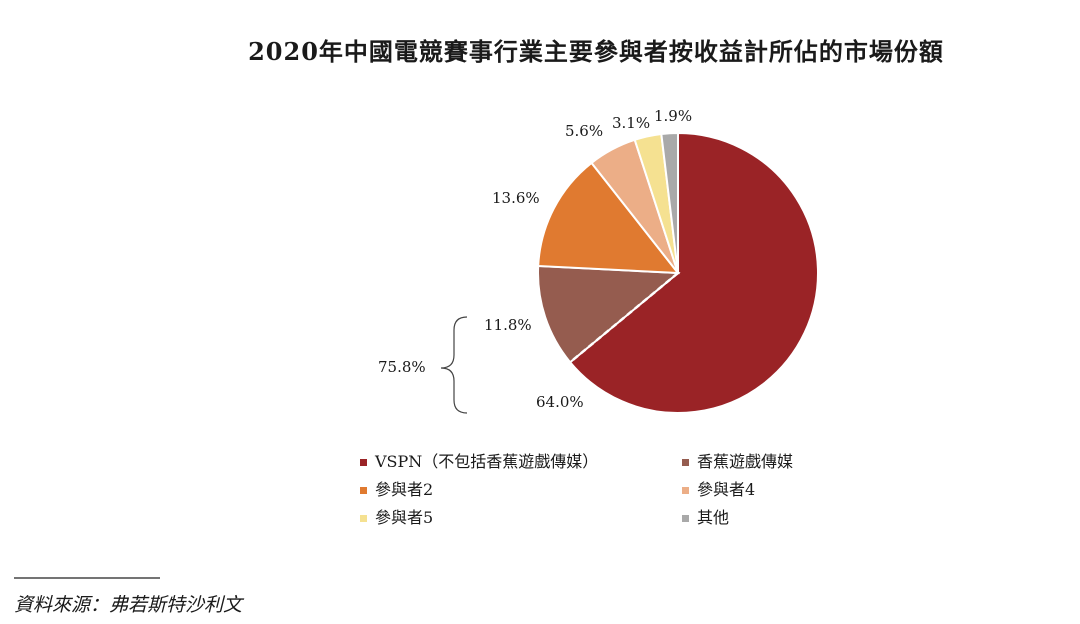  I want to click on legend-label: 參與者4, so click(726, 489).